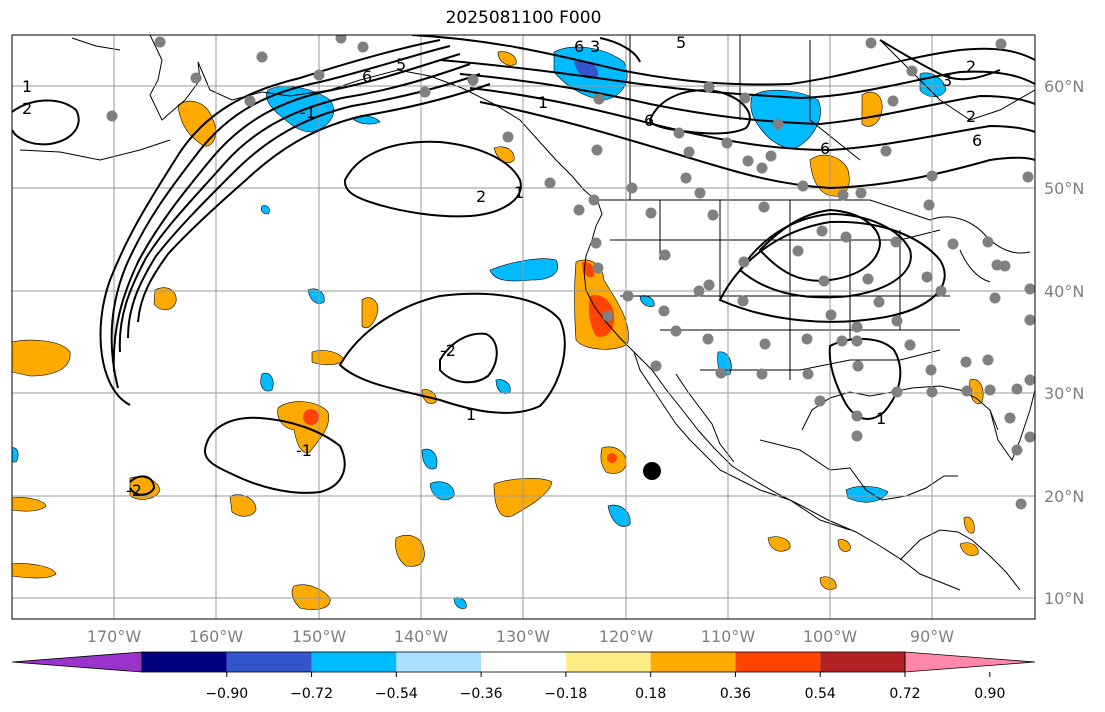 Image resolution: width=1105 pixels, height=712 pixels. What do you see at coordinates (650, 694) in the screenshot?
I see `colorbar-tick-label: 0.18` at bounding box center [650, 694].